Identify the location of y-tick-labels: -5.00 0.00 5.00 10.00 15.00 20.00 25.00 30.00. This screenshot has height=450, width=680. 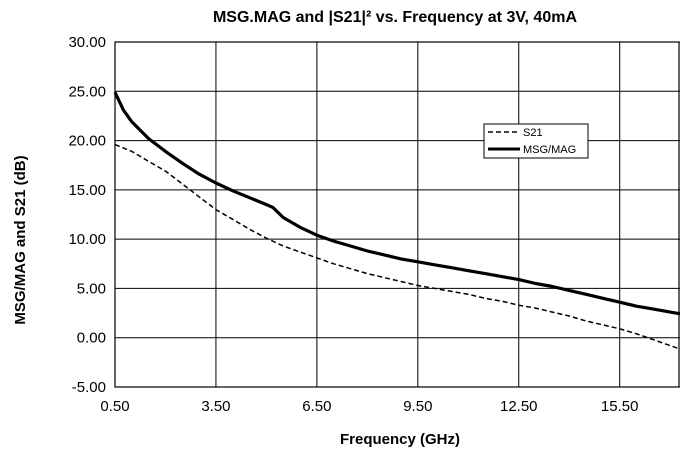
(87, 215).